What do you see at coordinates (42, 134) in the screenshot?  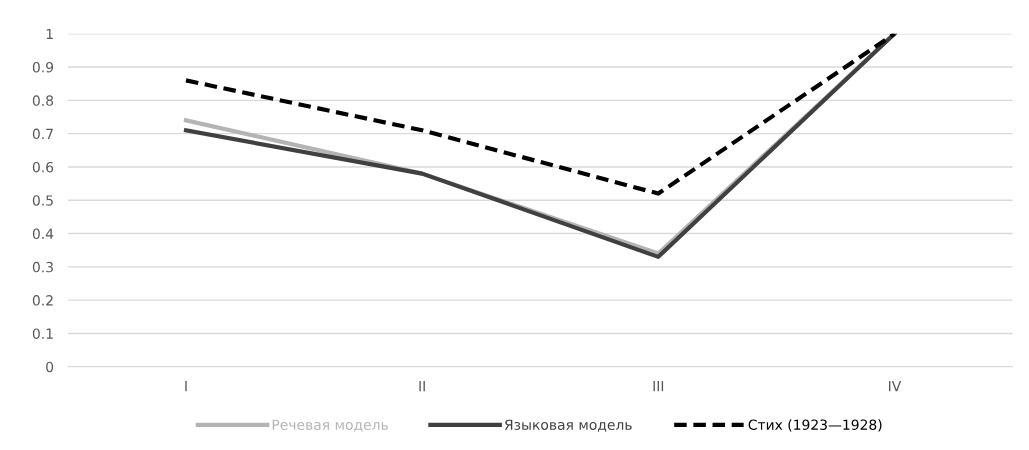 I see `y-tick-label: 0.7` at bounding box center [42, 134].